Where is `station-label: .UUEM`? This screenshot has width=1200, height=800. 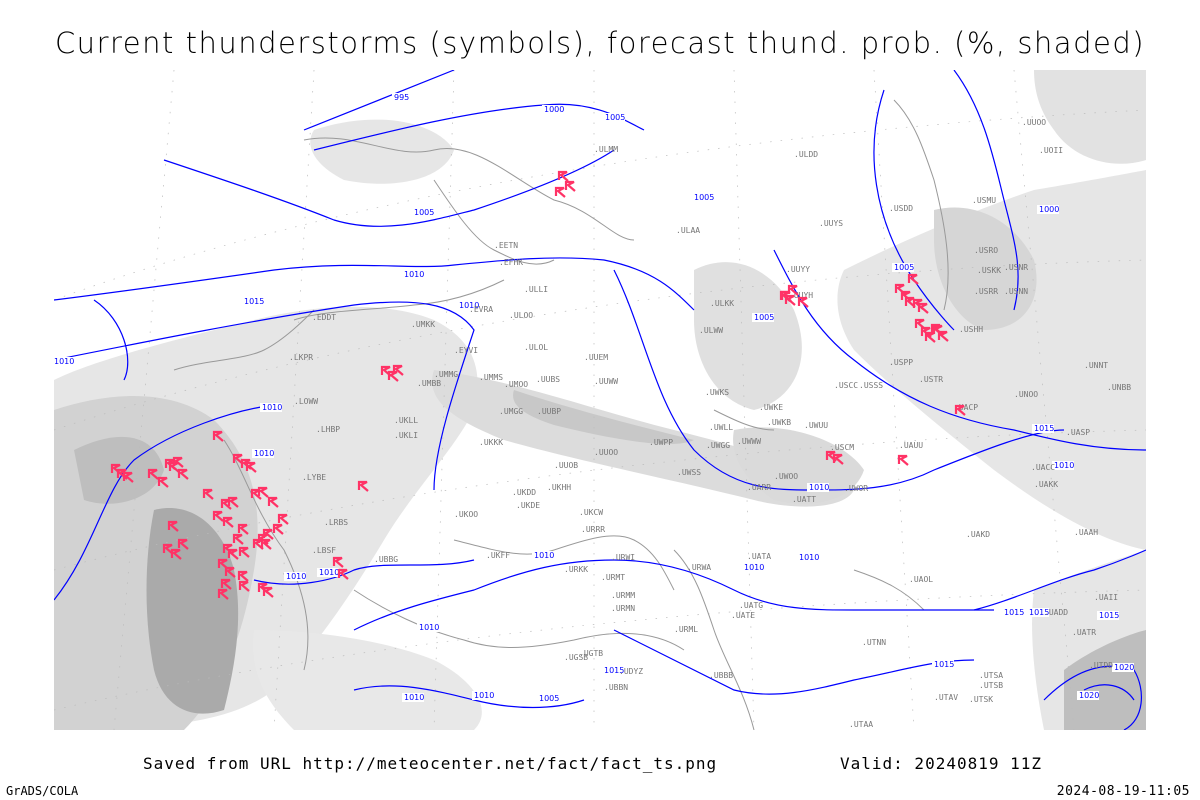
station-label: .UUEM is located at coordinates (596, 357).